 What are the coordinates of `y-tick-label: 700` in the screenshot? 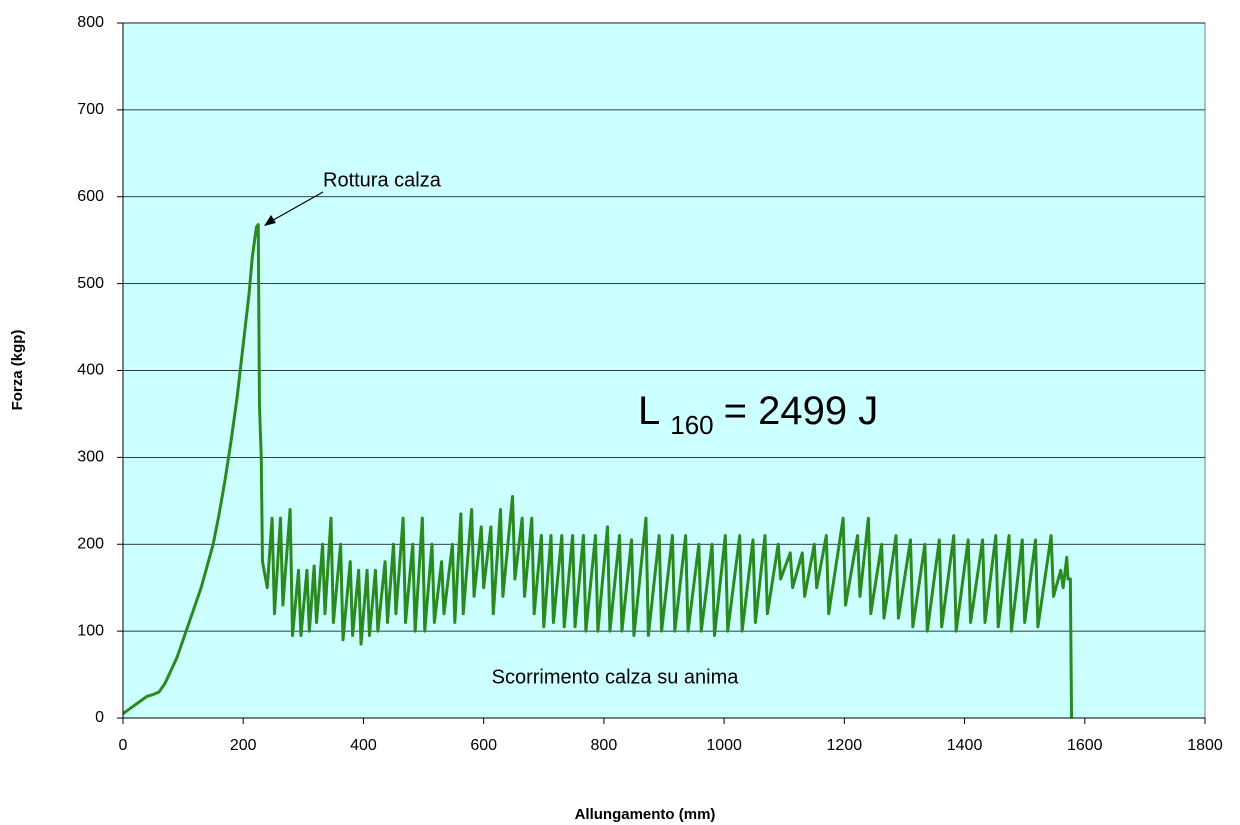 It's located at (90, 109).